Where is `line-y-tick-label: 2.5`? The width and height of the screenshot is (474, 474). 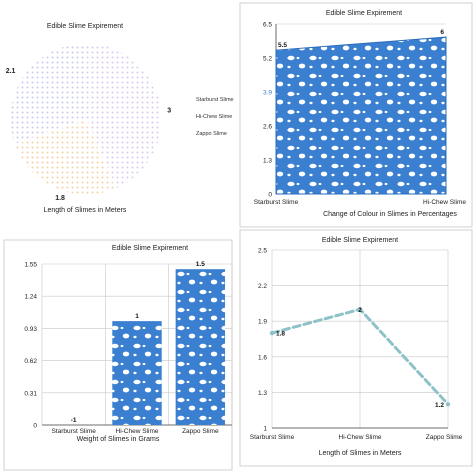 line-y-tick-label: 2.5 is located at coordinates (262, 251).